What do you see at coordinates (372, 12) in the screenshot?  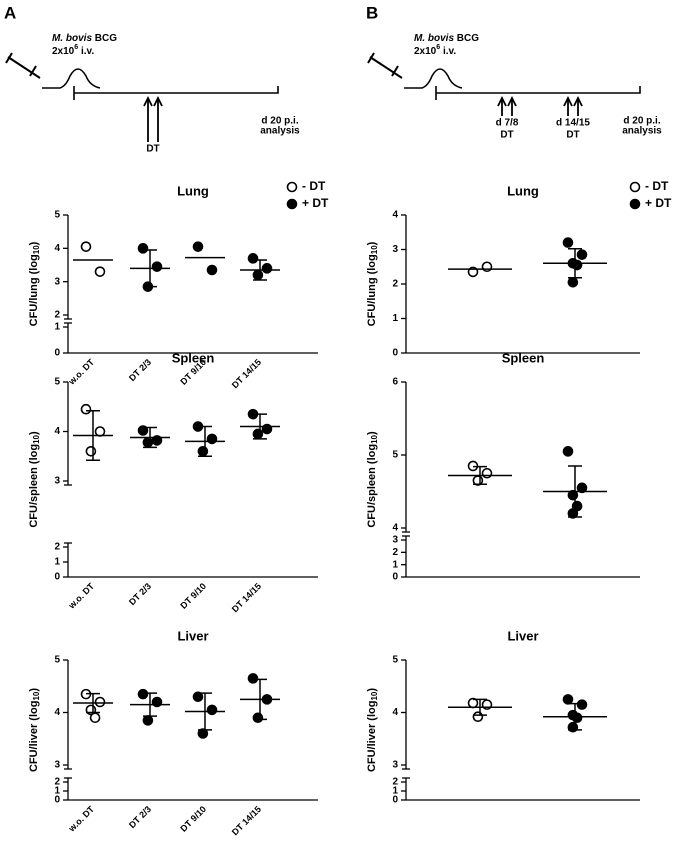 I see `panel-letter: B` at bounding box center [372, 12].